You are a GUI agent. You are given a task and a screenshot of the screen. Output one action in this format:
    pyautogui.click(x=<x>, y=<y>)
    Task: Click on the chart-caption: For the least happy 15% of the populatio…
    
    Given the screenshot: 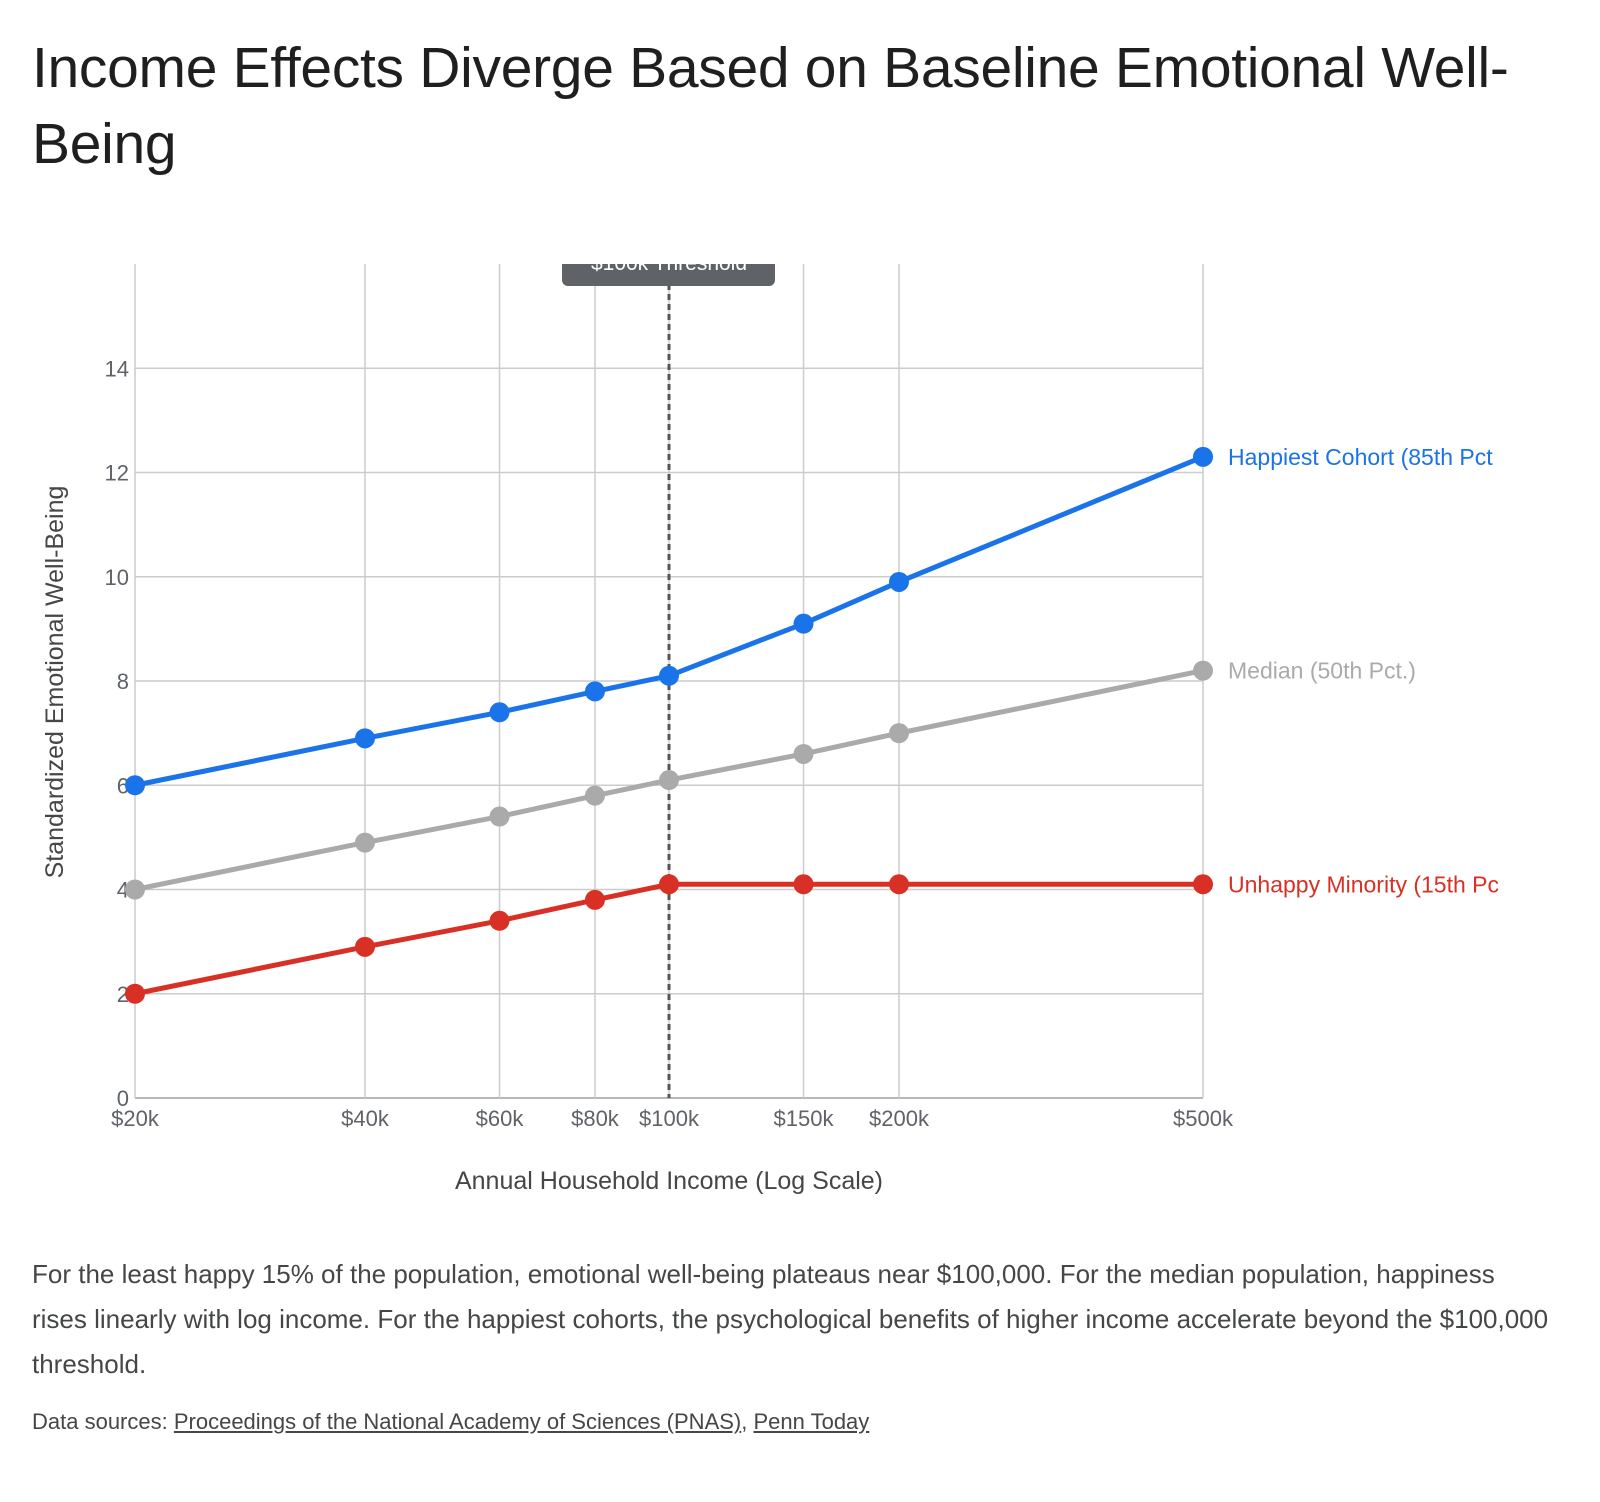 What is the action you would take?
    pyautogui.click(x=790, y=1319)
    